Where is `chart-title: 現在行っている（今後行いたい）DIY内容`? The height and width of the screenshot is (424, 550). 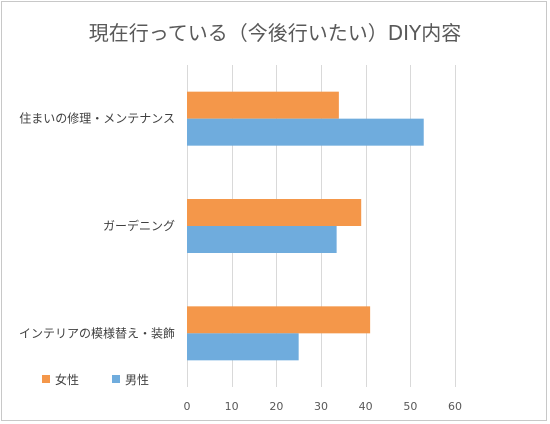 chart-title: 現在行っている（今後行いたい）DIY内容 is located at coordinates (275, 33).